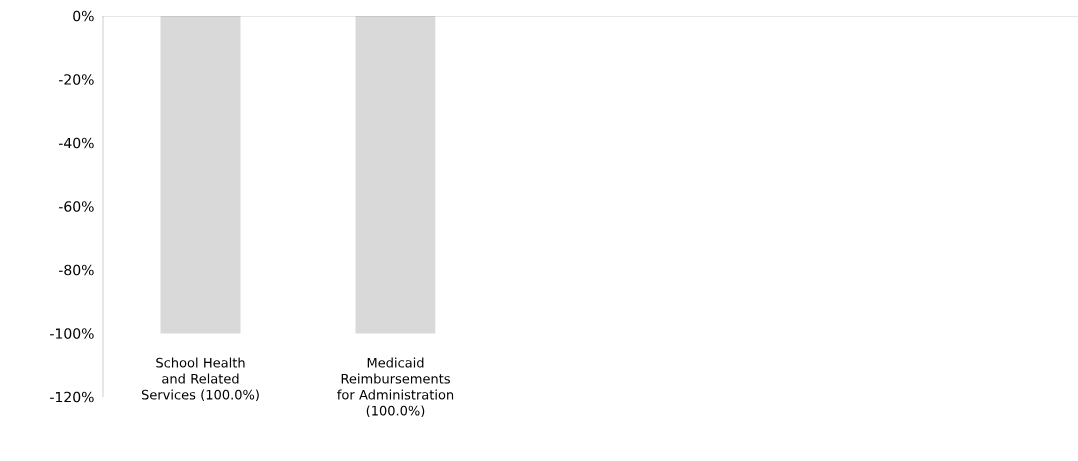 The image size is (1078, 461). What do you see at coordinates (72, 333) in the screenshot?
I see `y-tick-label: -100%` at bounding box center [72, 333].